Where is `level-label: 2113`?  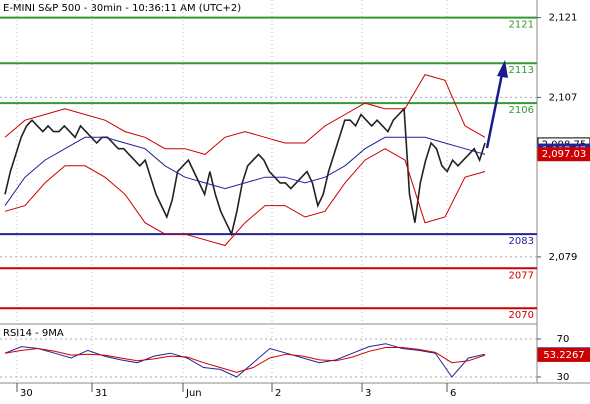
level-label: 2113 is located at coordinates (521, 70).